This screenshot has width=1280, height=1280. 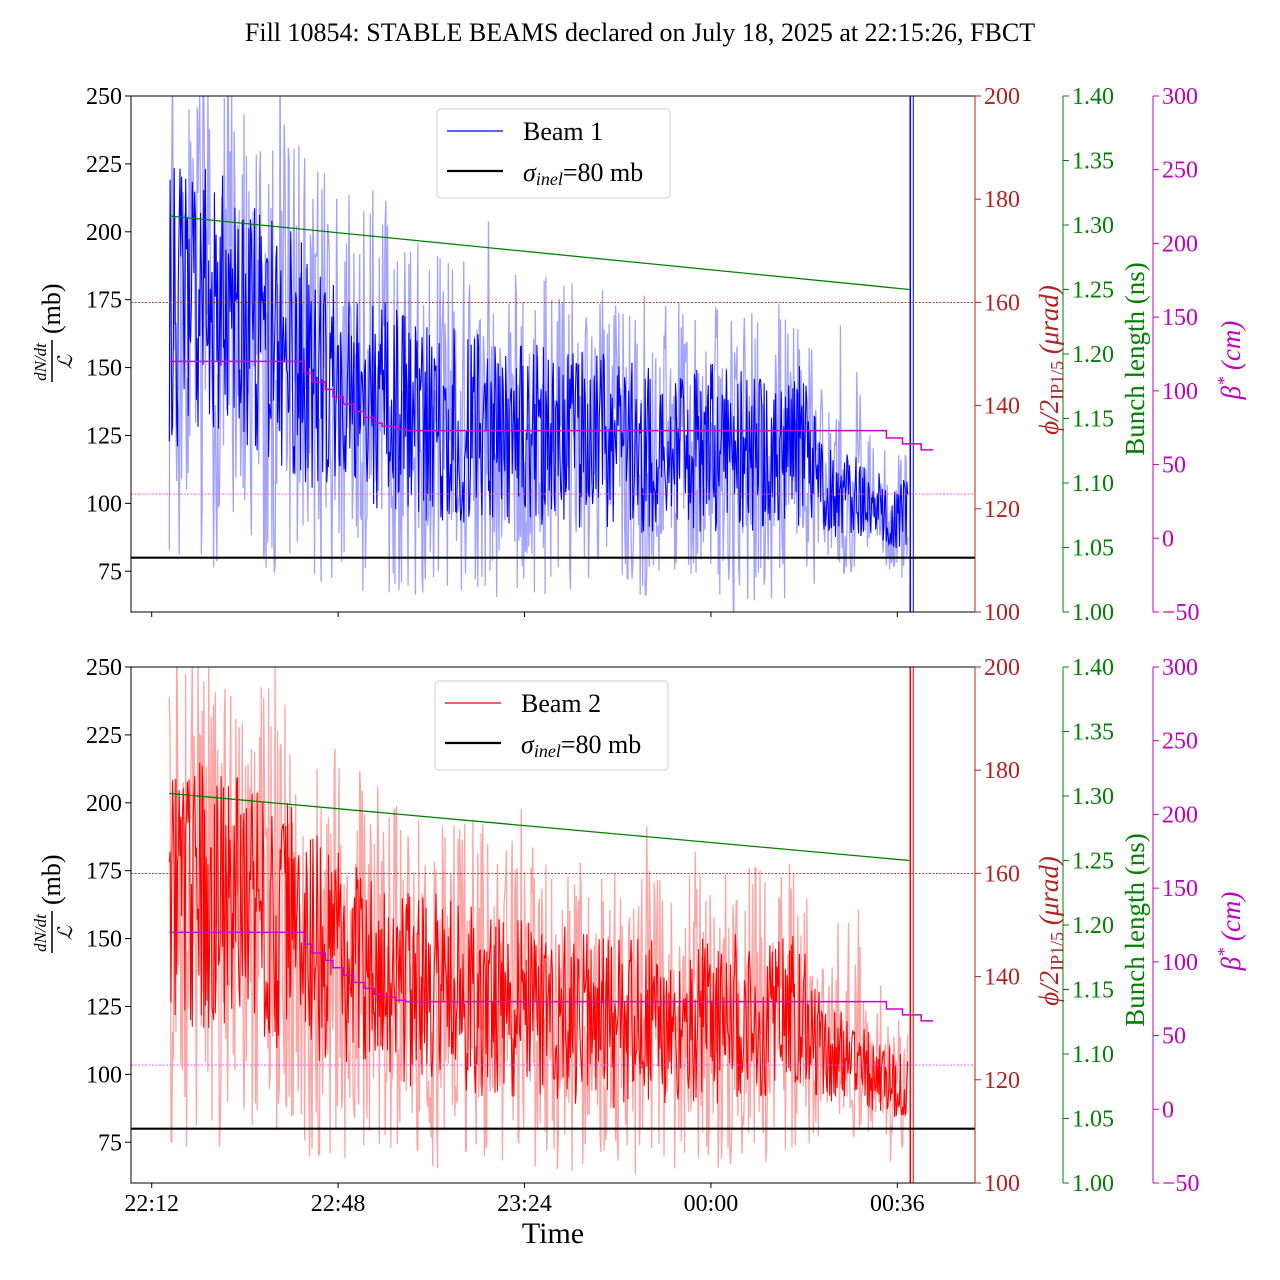 I want to click on x-tick-label: 00:36, so click(x=897, y=1204).